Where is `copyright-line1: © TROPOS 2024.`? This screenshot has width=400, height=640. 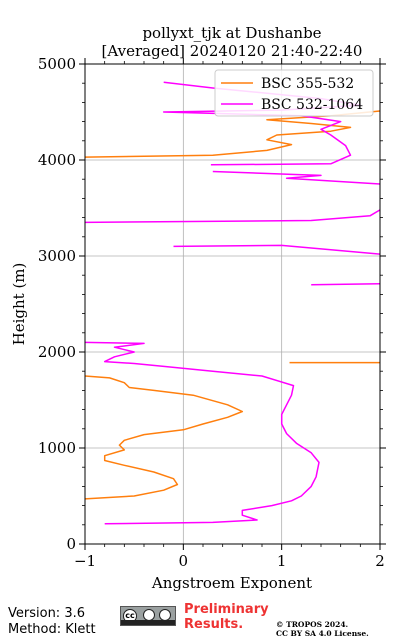
copyright-line1: © TROPOS 2024. is located at coordinates (312, 624).